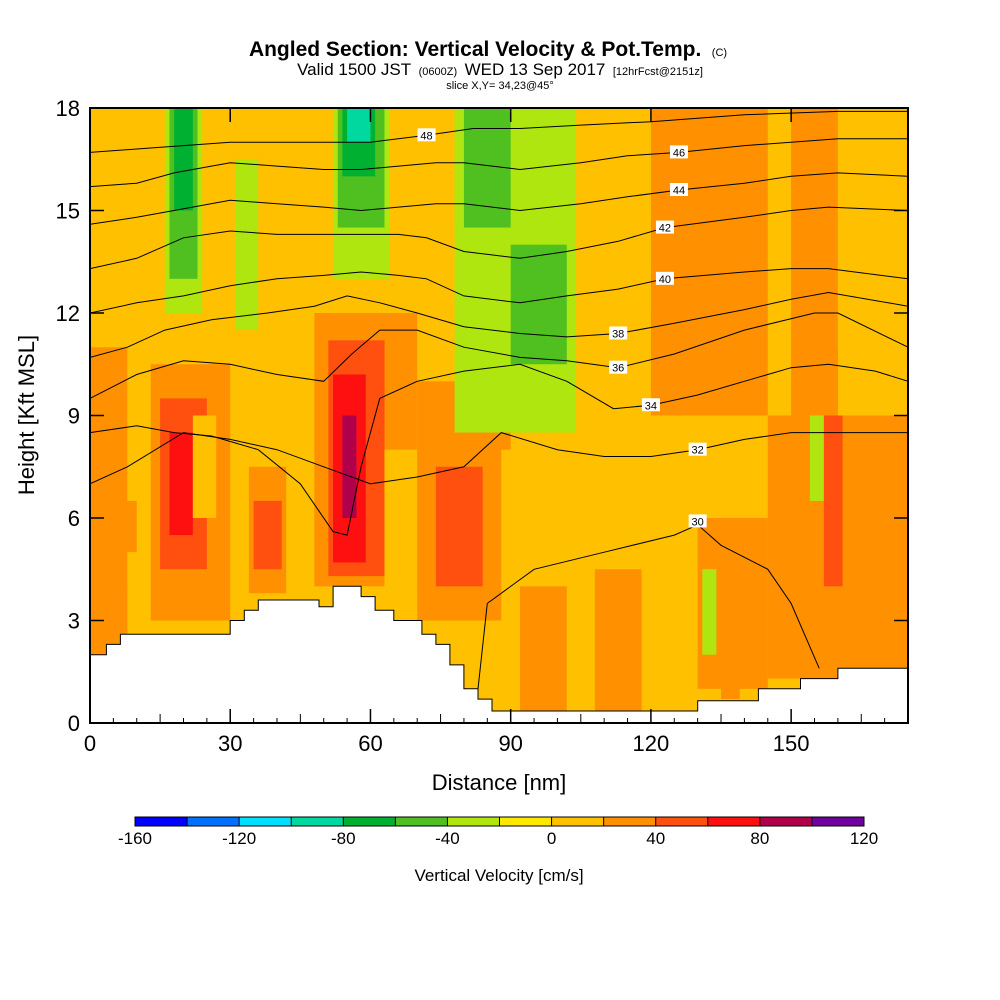 This screenshot has width=1000, height=1000. I want to click on colorbar-frame, so click(499, 821).